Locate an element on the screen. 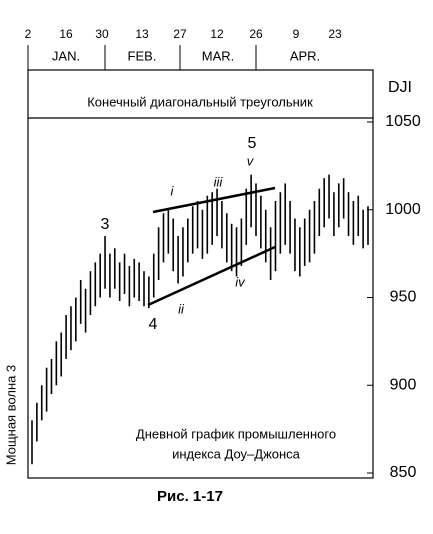  y-axis-label: DJI is located at coordinates (400, 87).